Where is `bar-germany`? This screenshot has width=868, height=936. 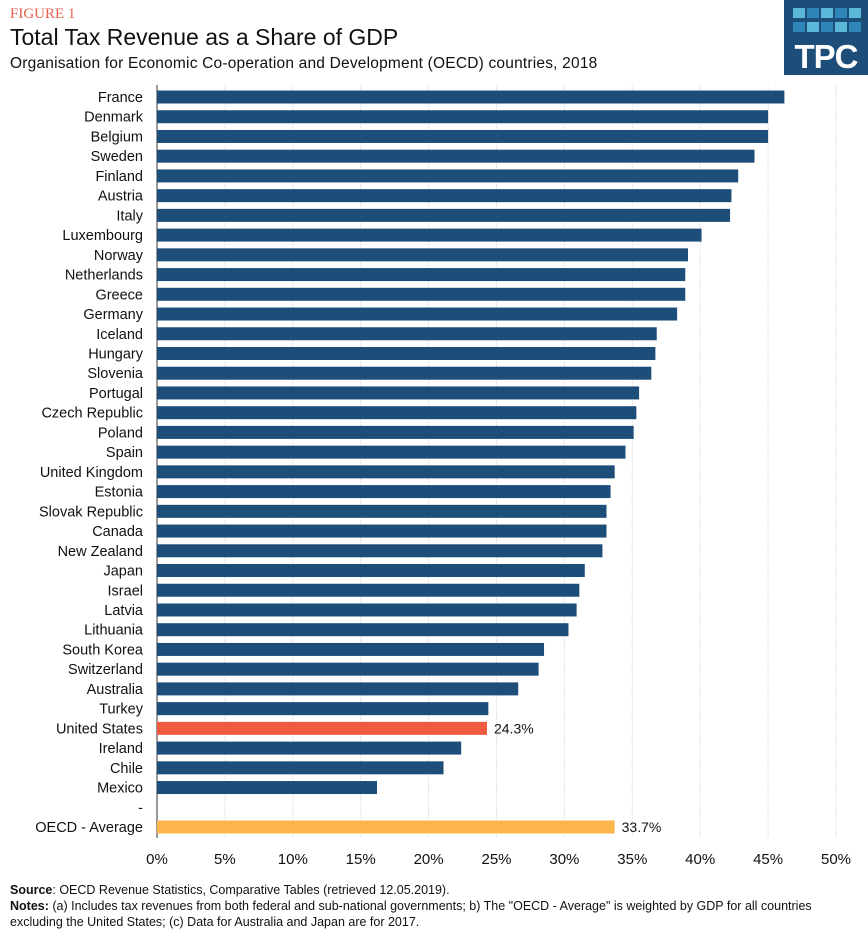 bar-germany is located at coordinates (417, 314).